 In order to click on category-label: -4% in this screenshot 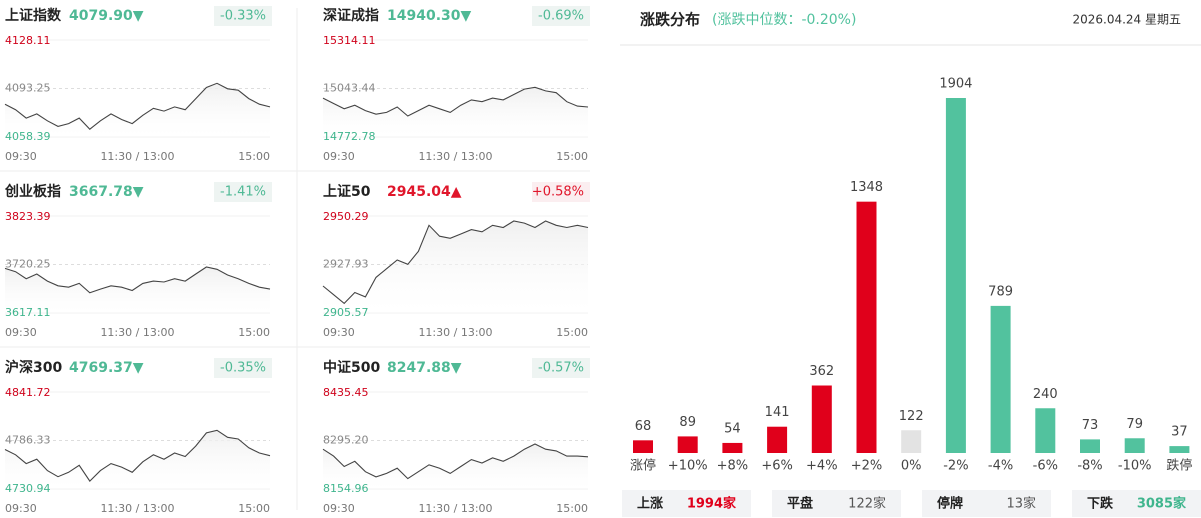, I will do `click(1000, 466)`.